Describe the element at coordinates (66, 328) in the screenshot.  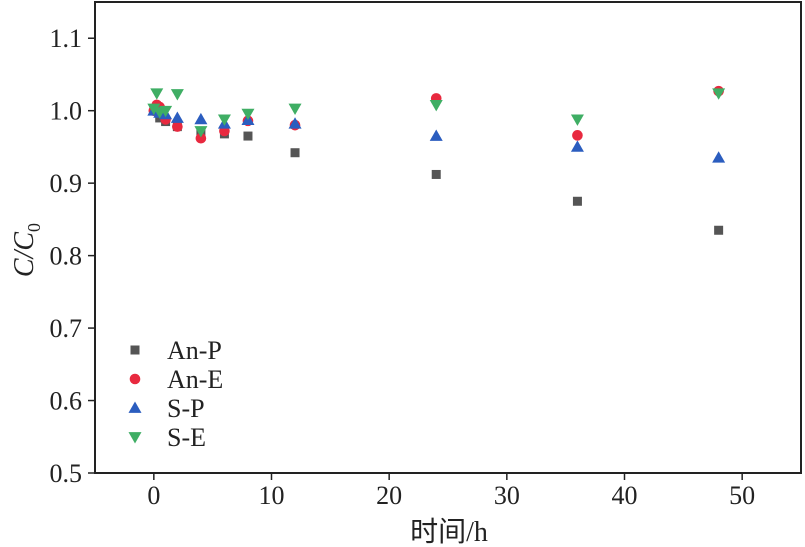
I see `y-tick-label: 0.7` at that location.